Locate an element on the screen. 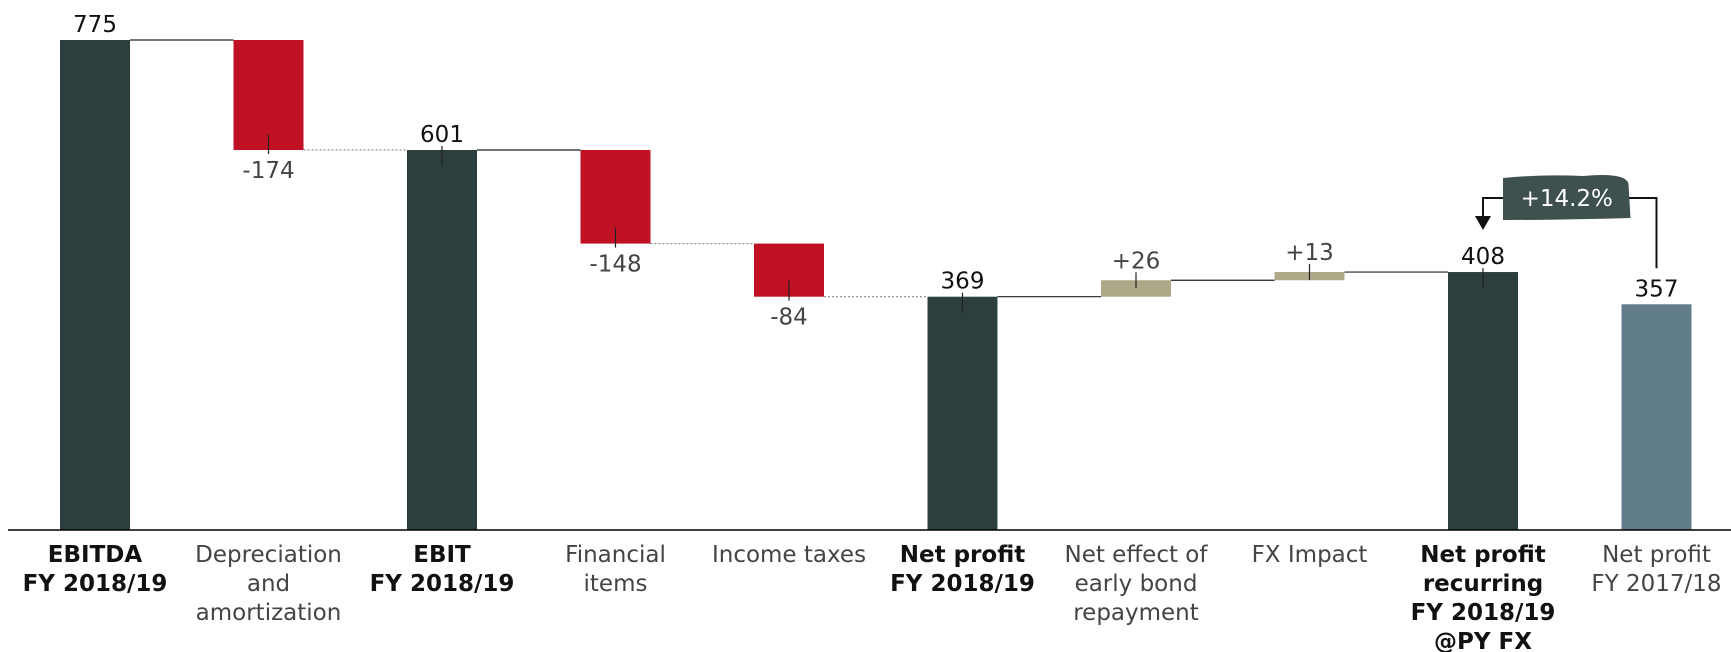 The image size is (1731, 652). category-label-line: EBIT is located at coordinates (442, 555).